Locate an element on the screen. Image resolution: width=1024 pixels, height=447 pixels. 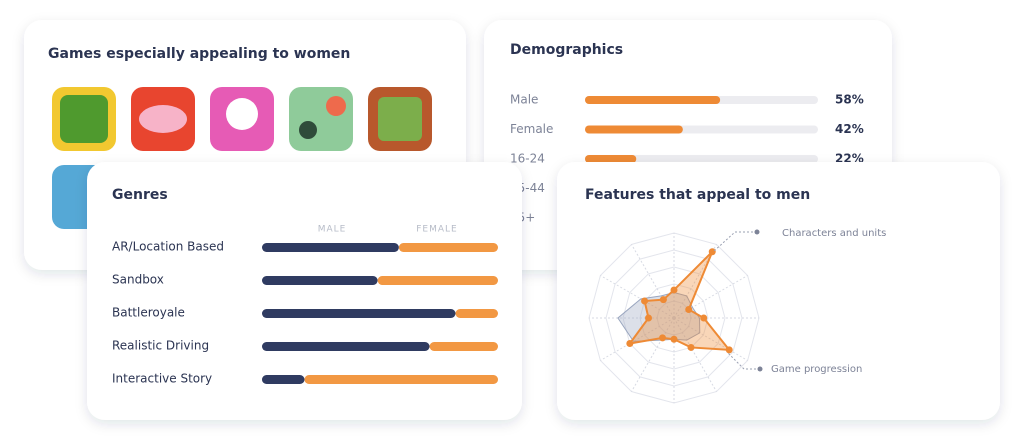
row-label: Female is located at coordinates (531, 129).